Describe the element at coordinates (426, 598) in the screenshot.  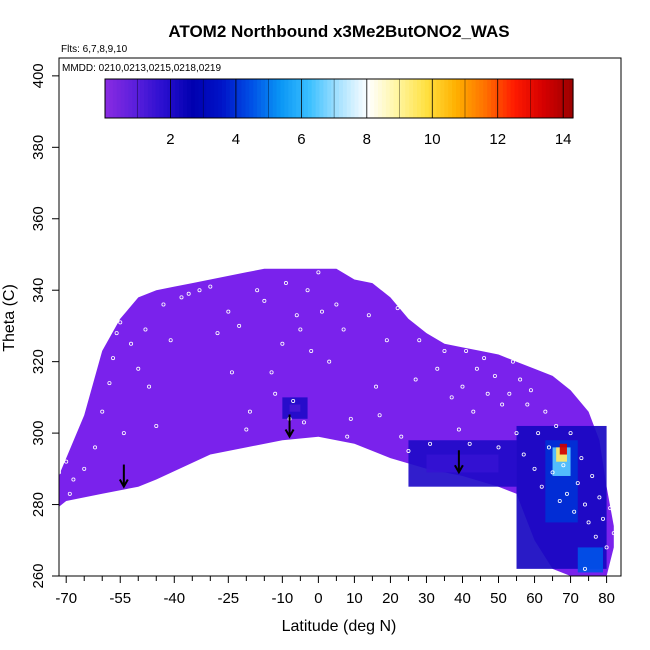
I see `x-tick-label: 30` at that location.